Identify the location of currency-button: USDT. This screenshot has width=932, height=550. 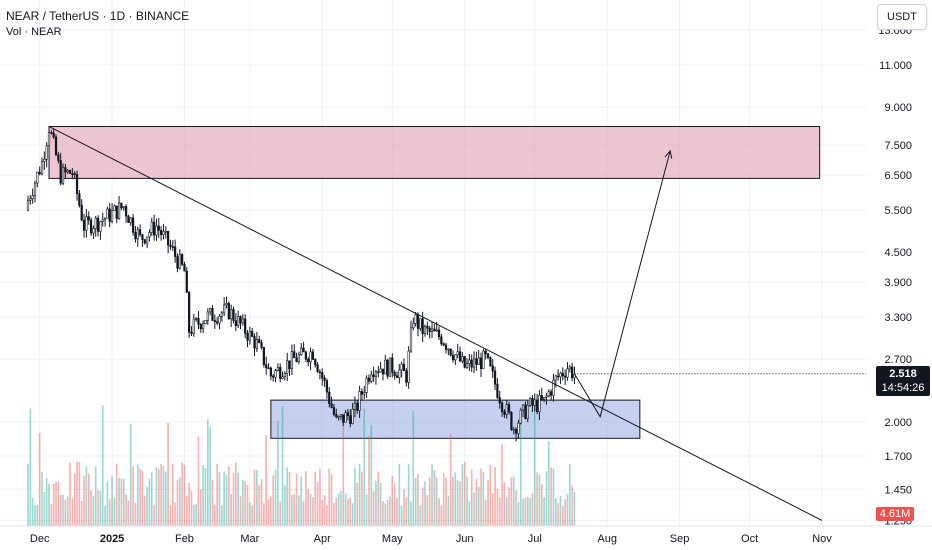
(902, 17).